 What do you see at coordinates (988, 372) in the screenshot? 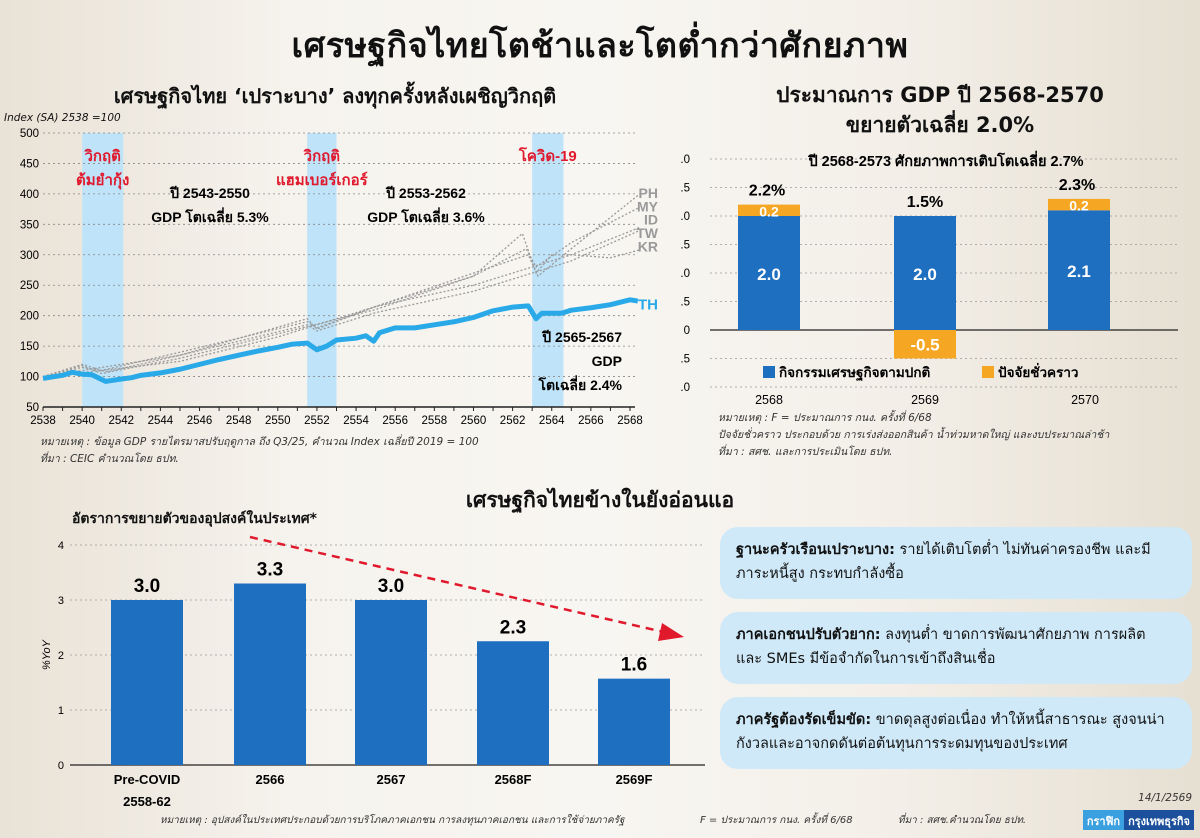
I see `legend-swatch-temporary` at bounding box center [988, 372].